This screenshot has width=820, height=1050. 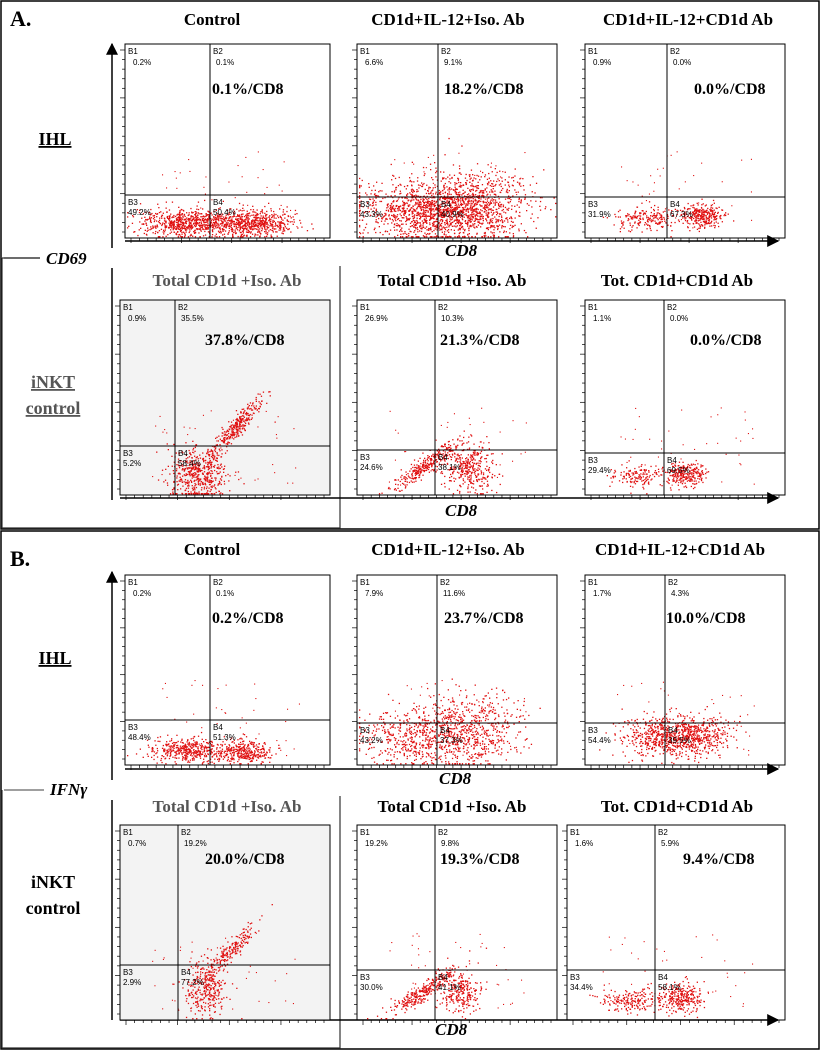 What do you see at coordinates (371, 214) in the screenshot?
I see `quadrant-b3-value: 43.3%` at bounding box center [371, 214].